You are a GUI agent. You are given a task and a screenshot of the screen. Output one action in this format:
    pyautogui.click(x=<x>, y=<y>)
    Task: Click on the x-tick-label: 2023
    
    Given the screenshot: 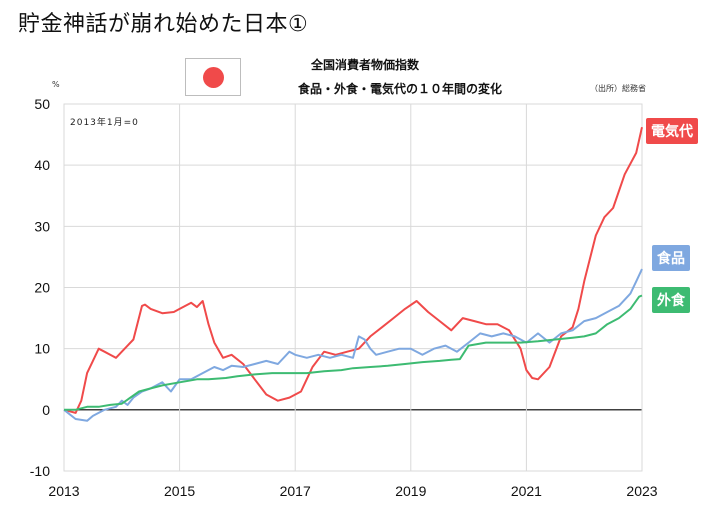 What is the action you would take?
    pyautogui.click(x=641, y=491)
    